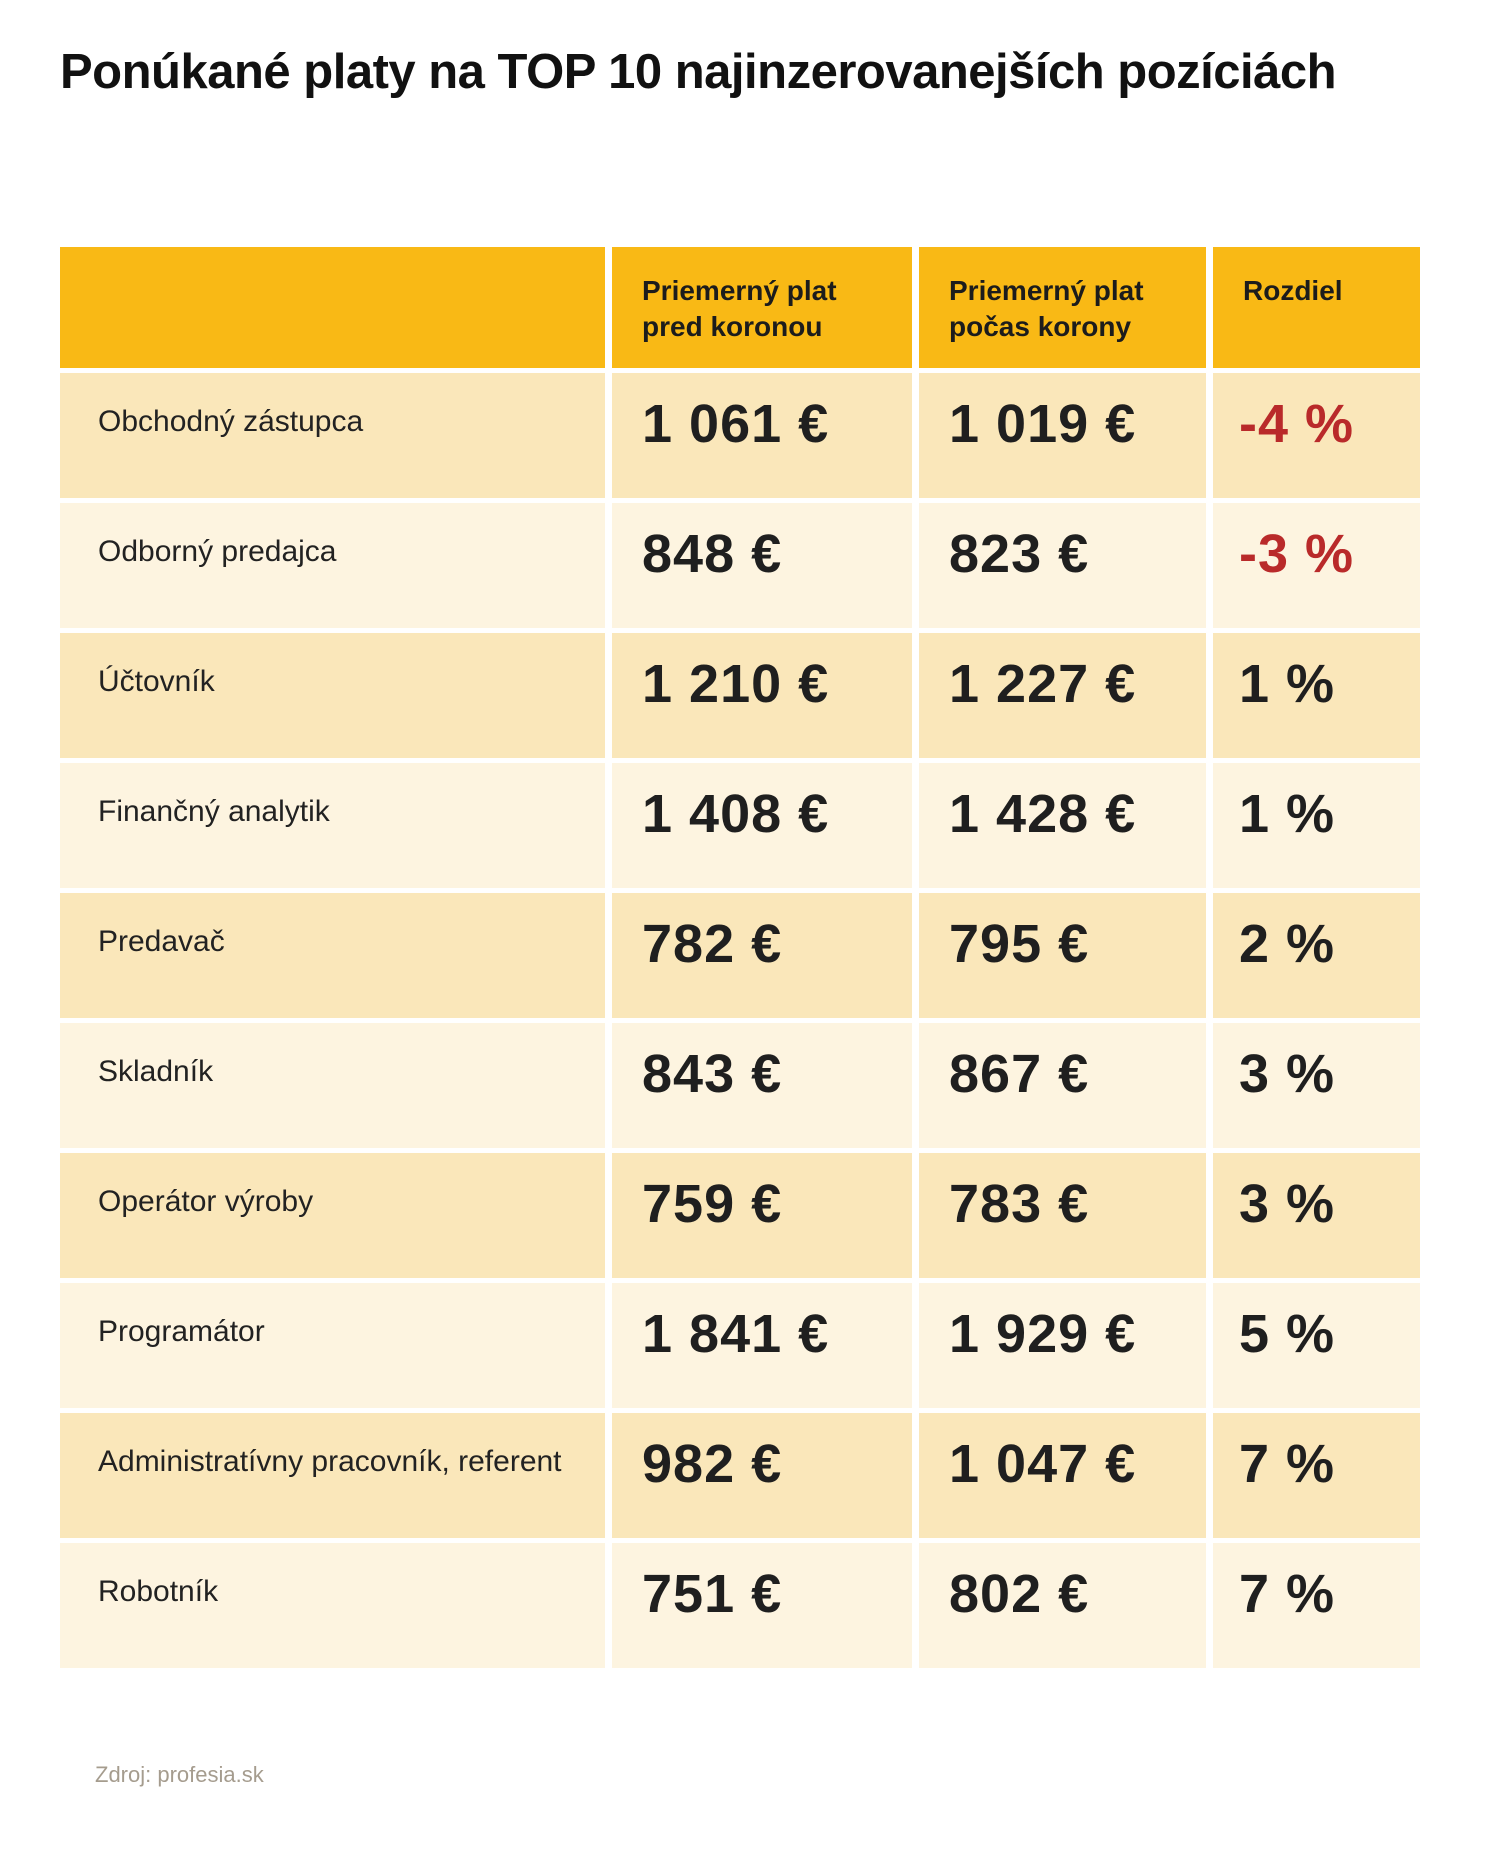 The image size is (1500, 1862). I want to click on position-cell: Obchodný zástupca, so click(332, 435).